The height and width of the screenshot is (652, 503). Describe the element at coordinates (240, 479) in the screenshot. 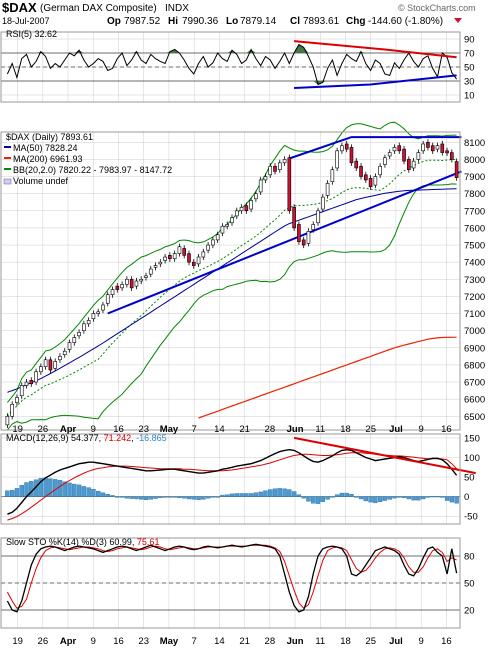

I see `macd-panel: -50 0 50 100 150` at that location.